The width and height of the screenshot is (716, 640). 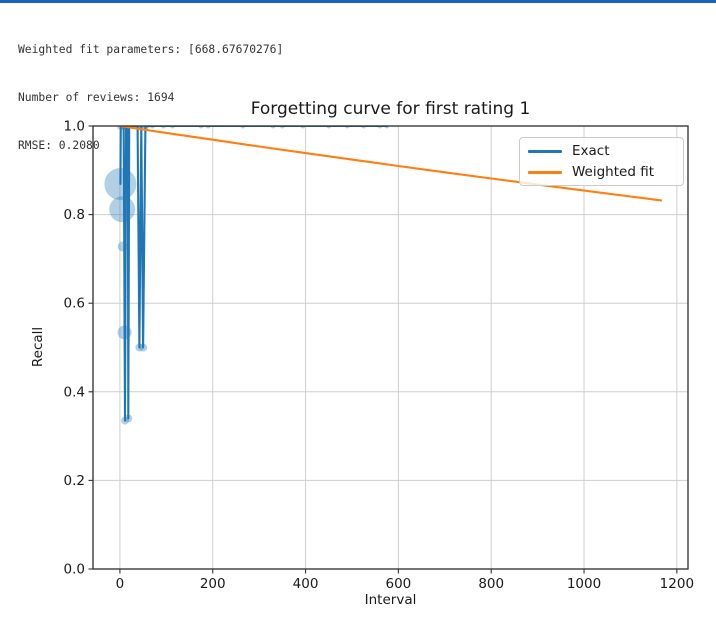 What do you see at coordinates (398, 584) in the screenshot?
I see `x-tick-label: 600` at bounding box center [398, 584].